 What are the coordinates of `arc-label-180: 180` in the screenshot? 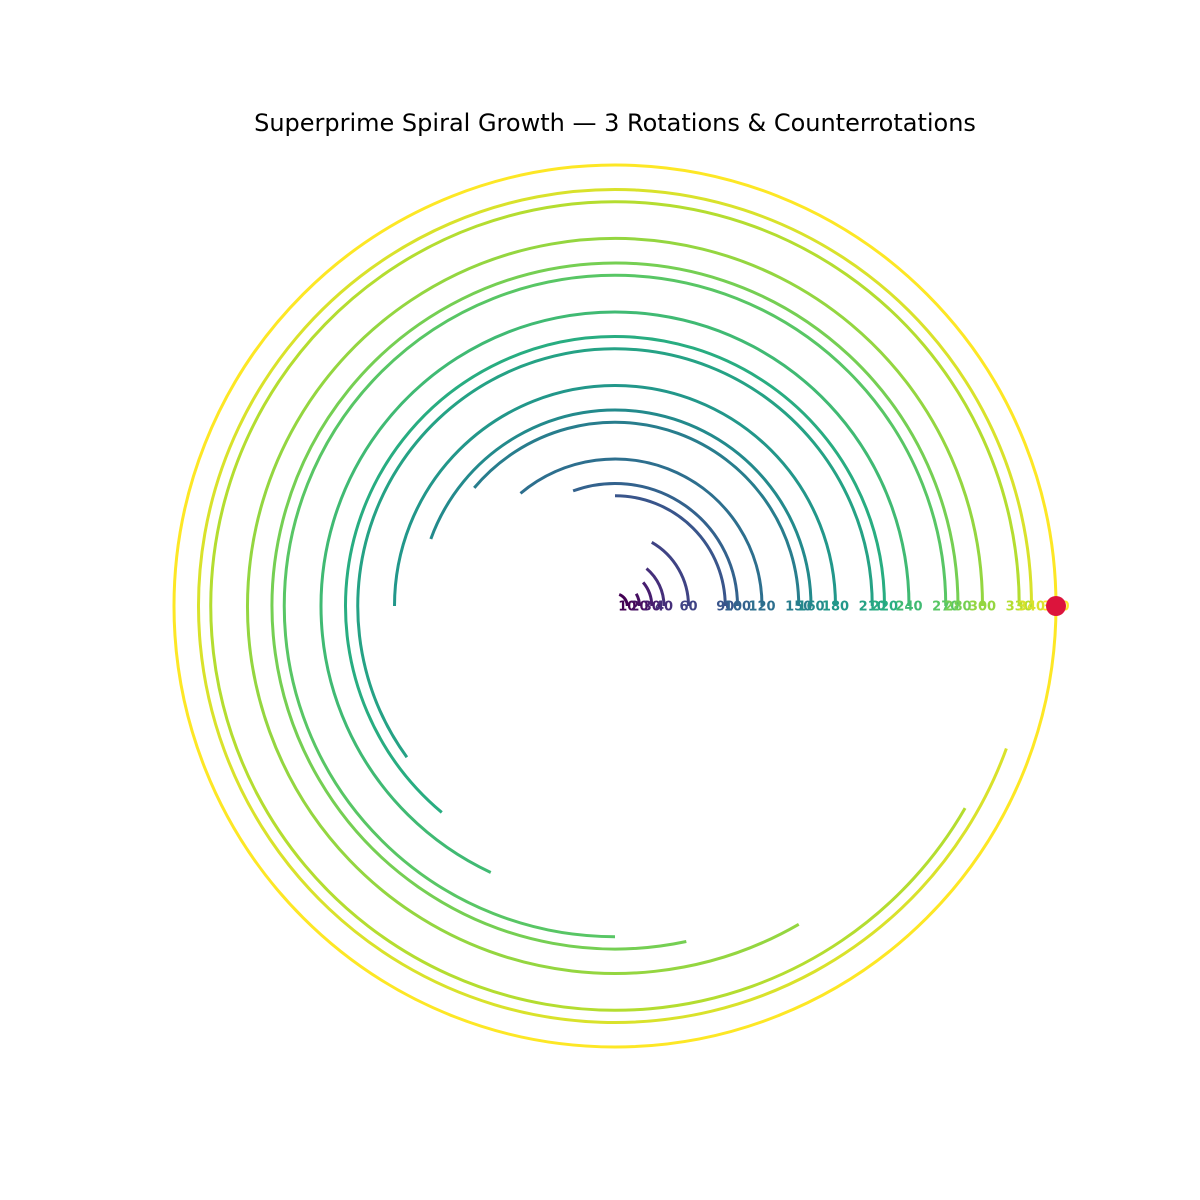 It's located at (835, 607).